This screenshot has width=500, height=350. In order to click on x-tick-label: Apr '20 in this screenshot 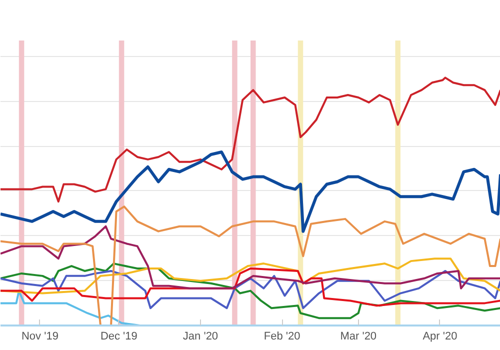, I will do `click(440, 336)`.